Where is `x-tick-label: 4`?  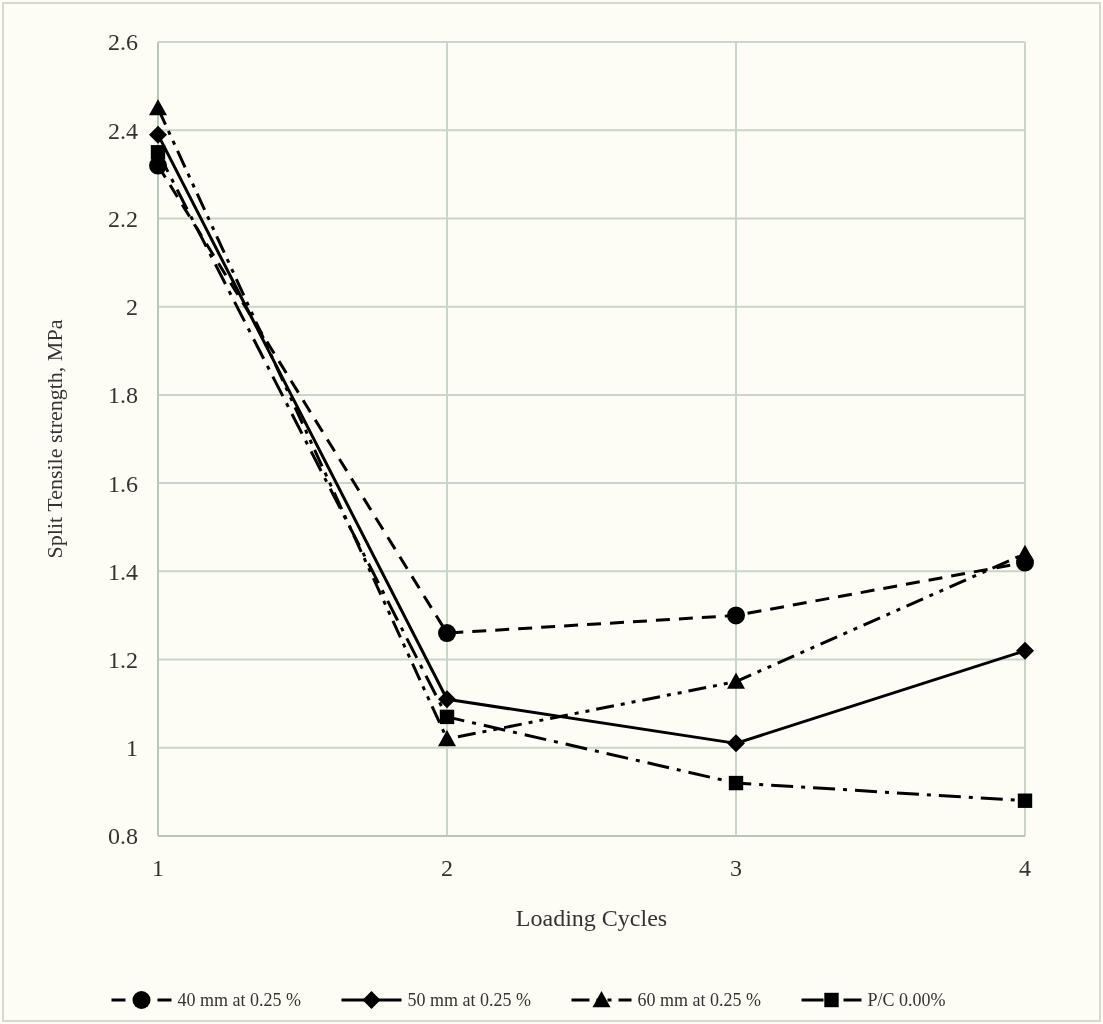
x-tick-label: 4 is located at coordinates (1025, 868).